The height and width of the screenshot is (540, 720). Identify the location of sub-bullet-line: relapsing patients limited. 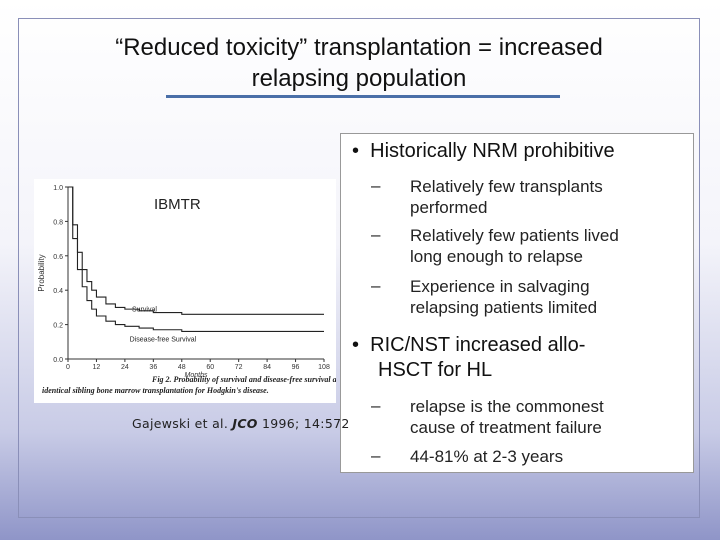
(504, 307).